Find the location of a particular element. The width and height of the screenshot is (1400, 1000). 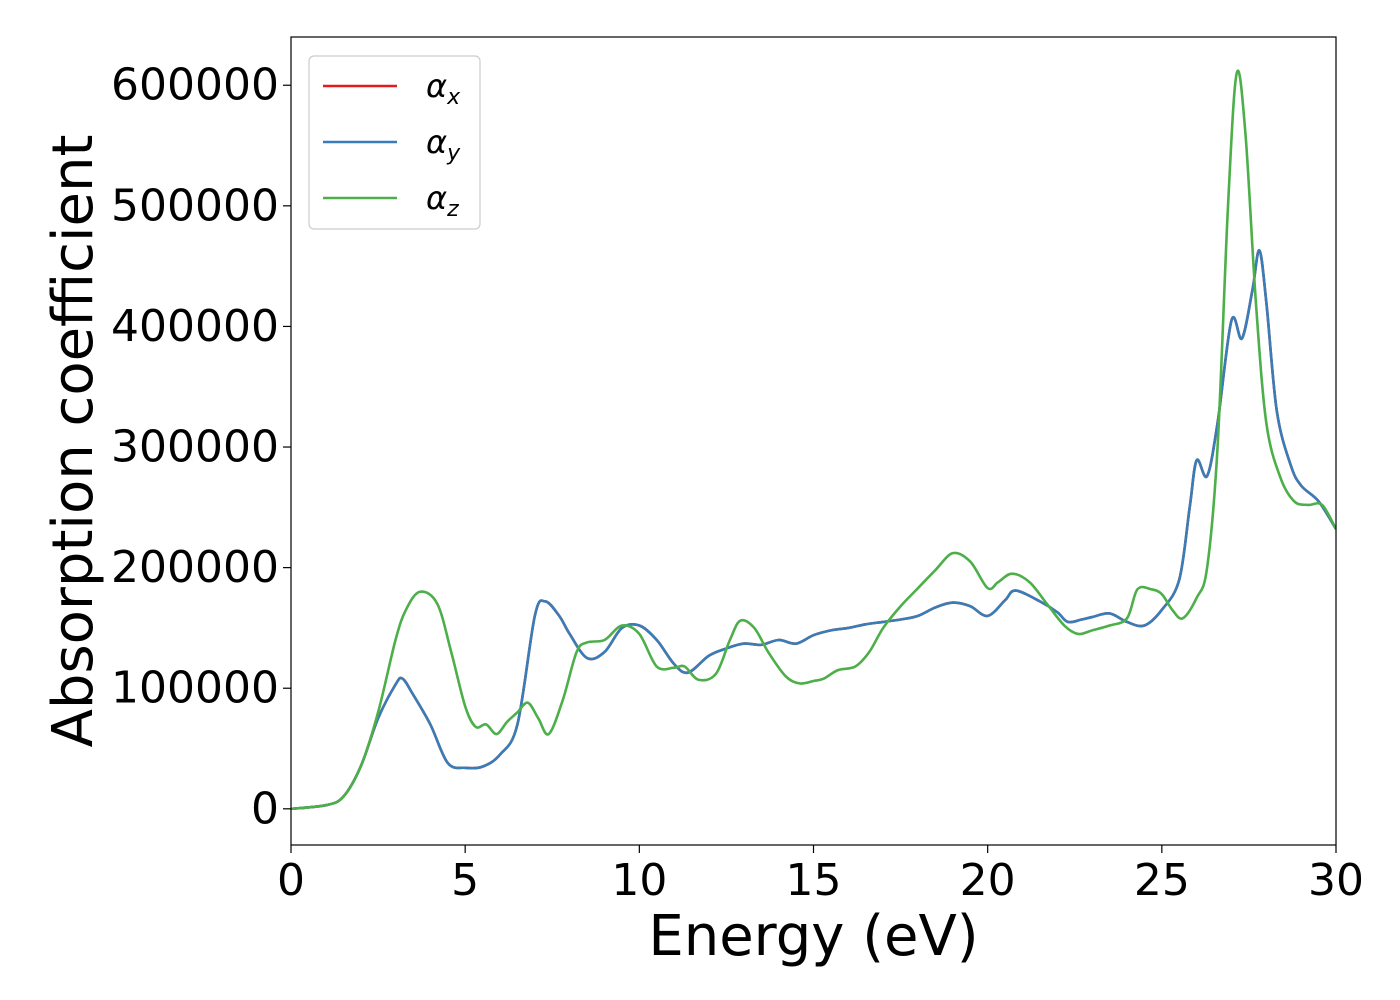

x-axis-label: Energy (eV) is located at coordinates (813, 936).